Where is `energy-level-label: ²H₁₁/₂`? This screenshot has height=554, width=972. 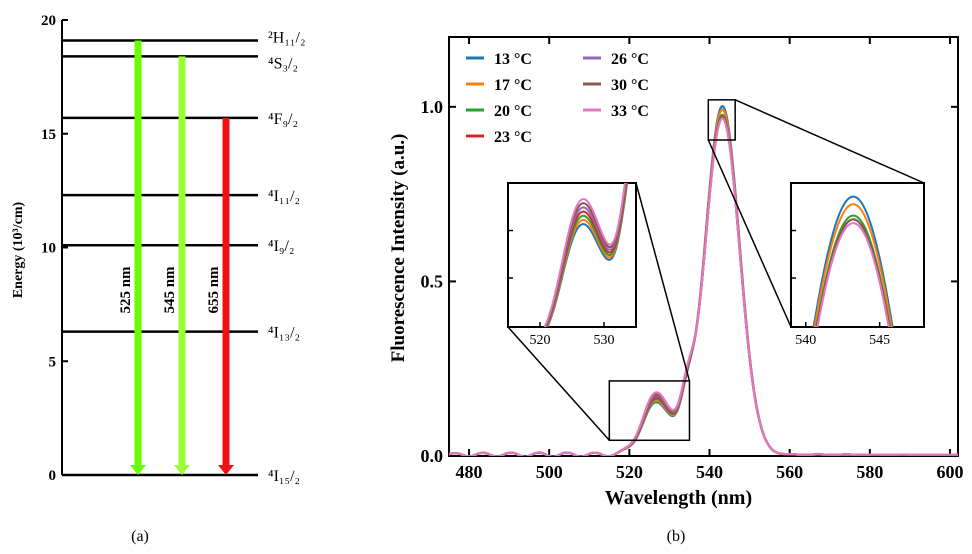 energy-level-label: ²H₁₁/₂ is located at coordinates (287, 37).